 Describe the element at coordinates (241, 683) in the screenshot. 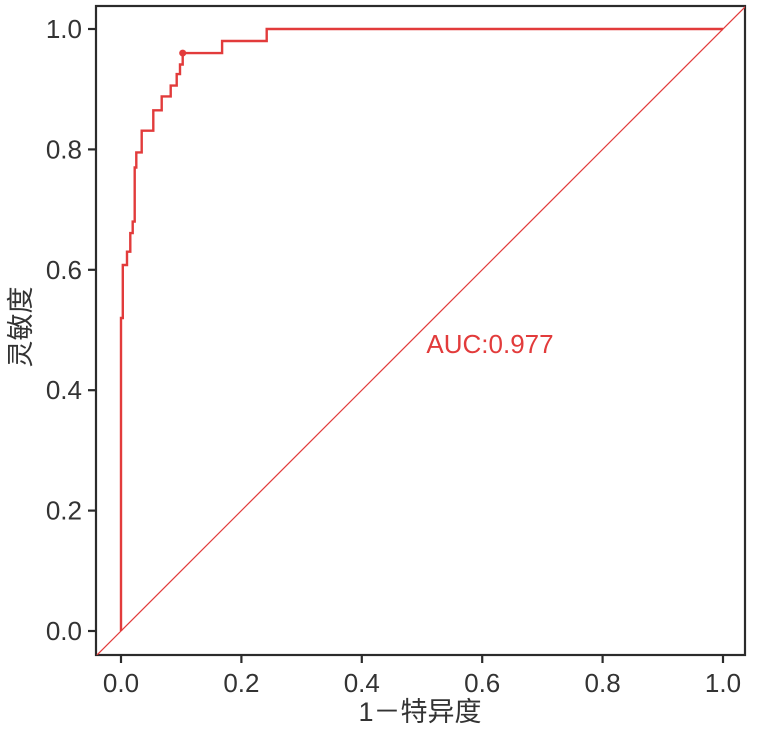

I see `x-tick-label: 0.2` at that location.